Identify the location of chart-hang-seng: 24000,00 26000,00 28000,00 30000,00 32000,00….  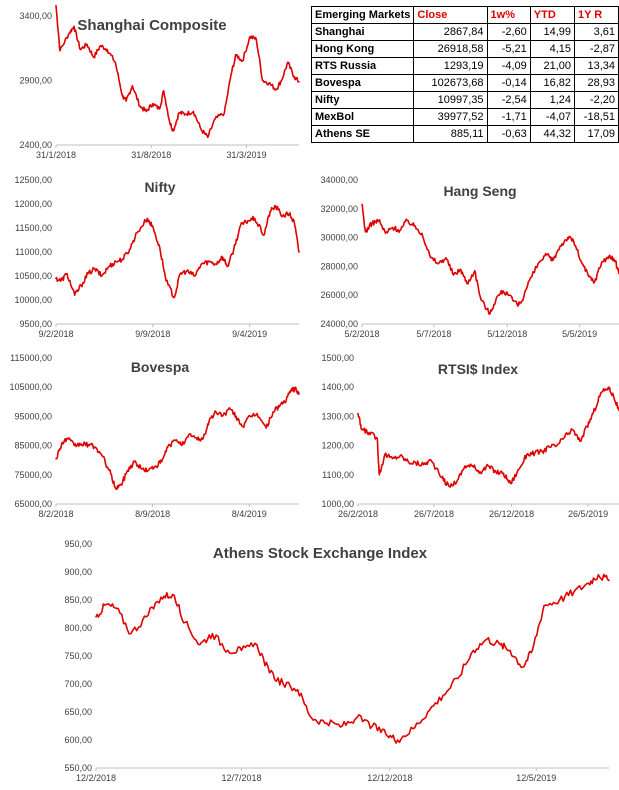
(464, 262).